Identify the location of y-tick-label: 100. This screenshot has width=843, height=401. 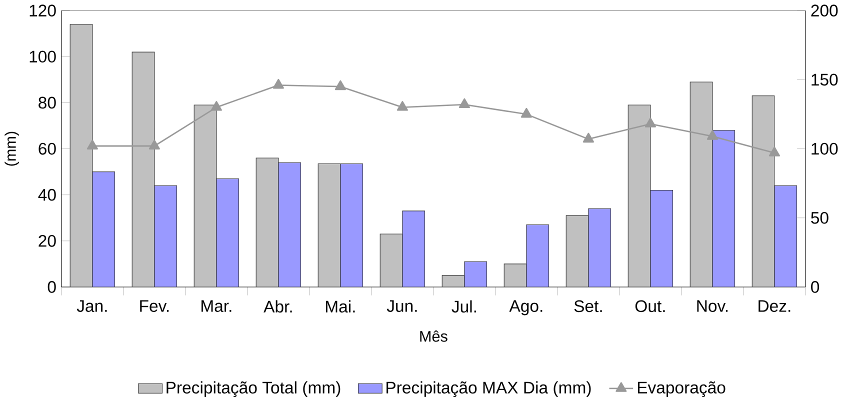
(43, 56).